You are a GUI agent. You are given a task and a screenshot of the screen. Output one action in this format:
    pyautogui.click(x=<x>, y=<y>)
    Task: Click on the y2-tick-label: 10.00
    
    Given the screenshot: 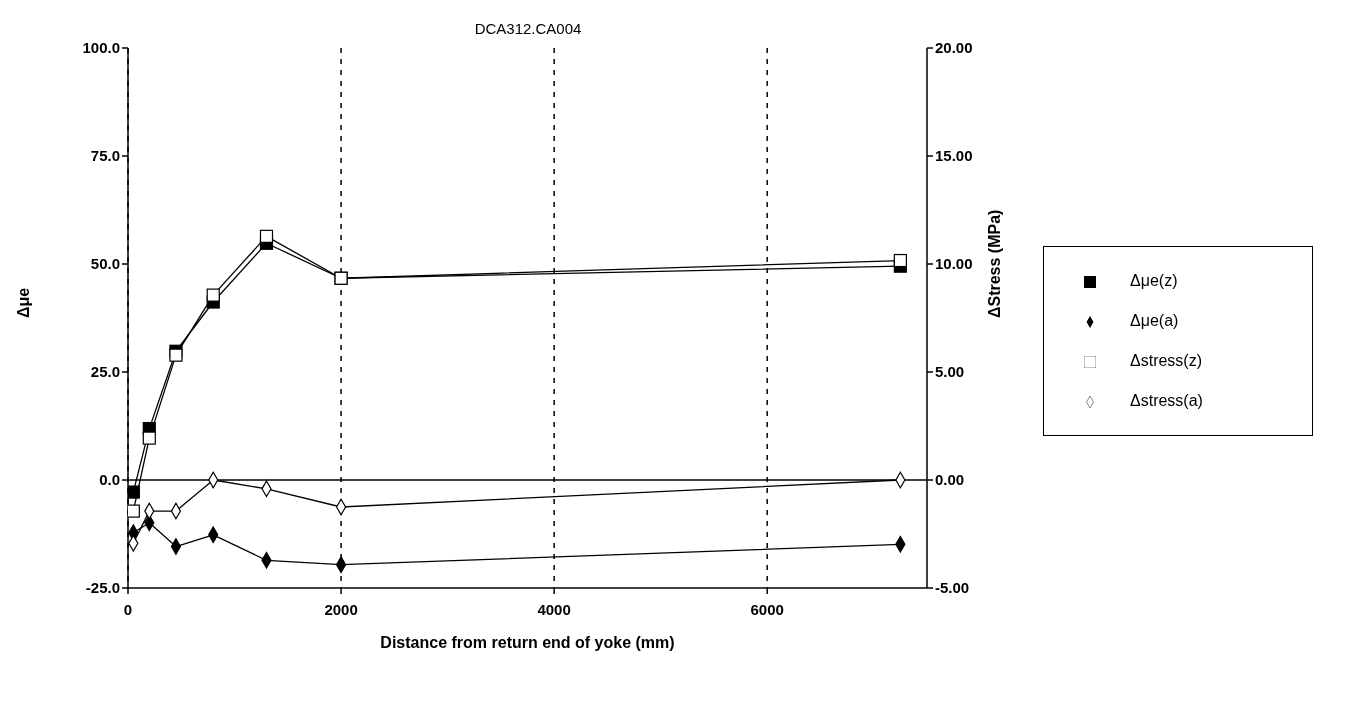 What is the action you would take?
    pyautogui.click(x=954, y=264)
    